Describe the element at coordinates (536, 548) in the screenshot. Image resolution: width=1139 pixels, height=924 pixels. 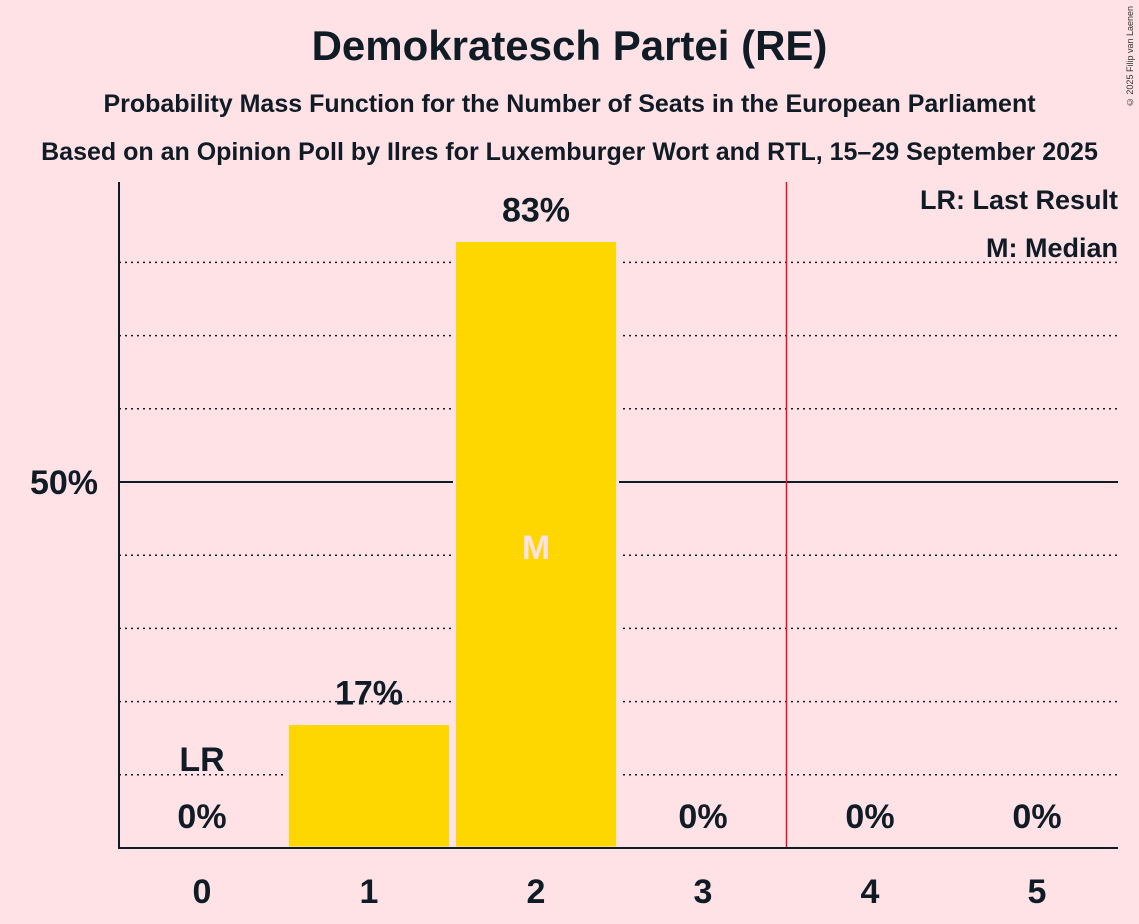
I see `median-marker: M` at that location.